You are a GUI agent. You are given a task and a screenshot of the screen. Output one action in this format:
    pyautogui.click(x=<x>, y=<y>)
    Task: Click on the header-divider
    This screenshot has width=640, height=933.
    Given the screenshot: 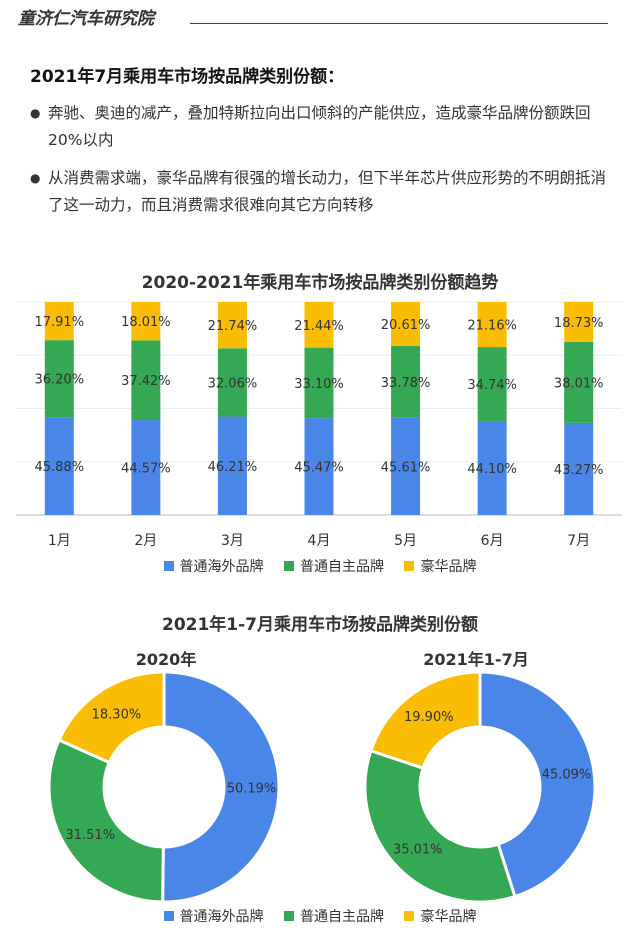 What is the action you would take?
    pyautogui.click(x=399, y=23)
    